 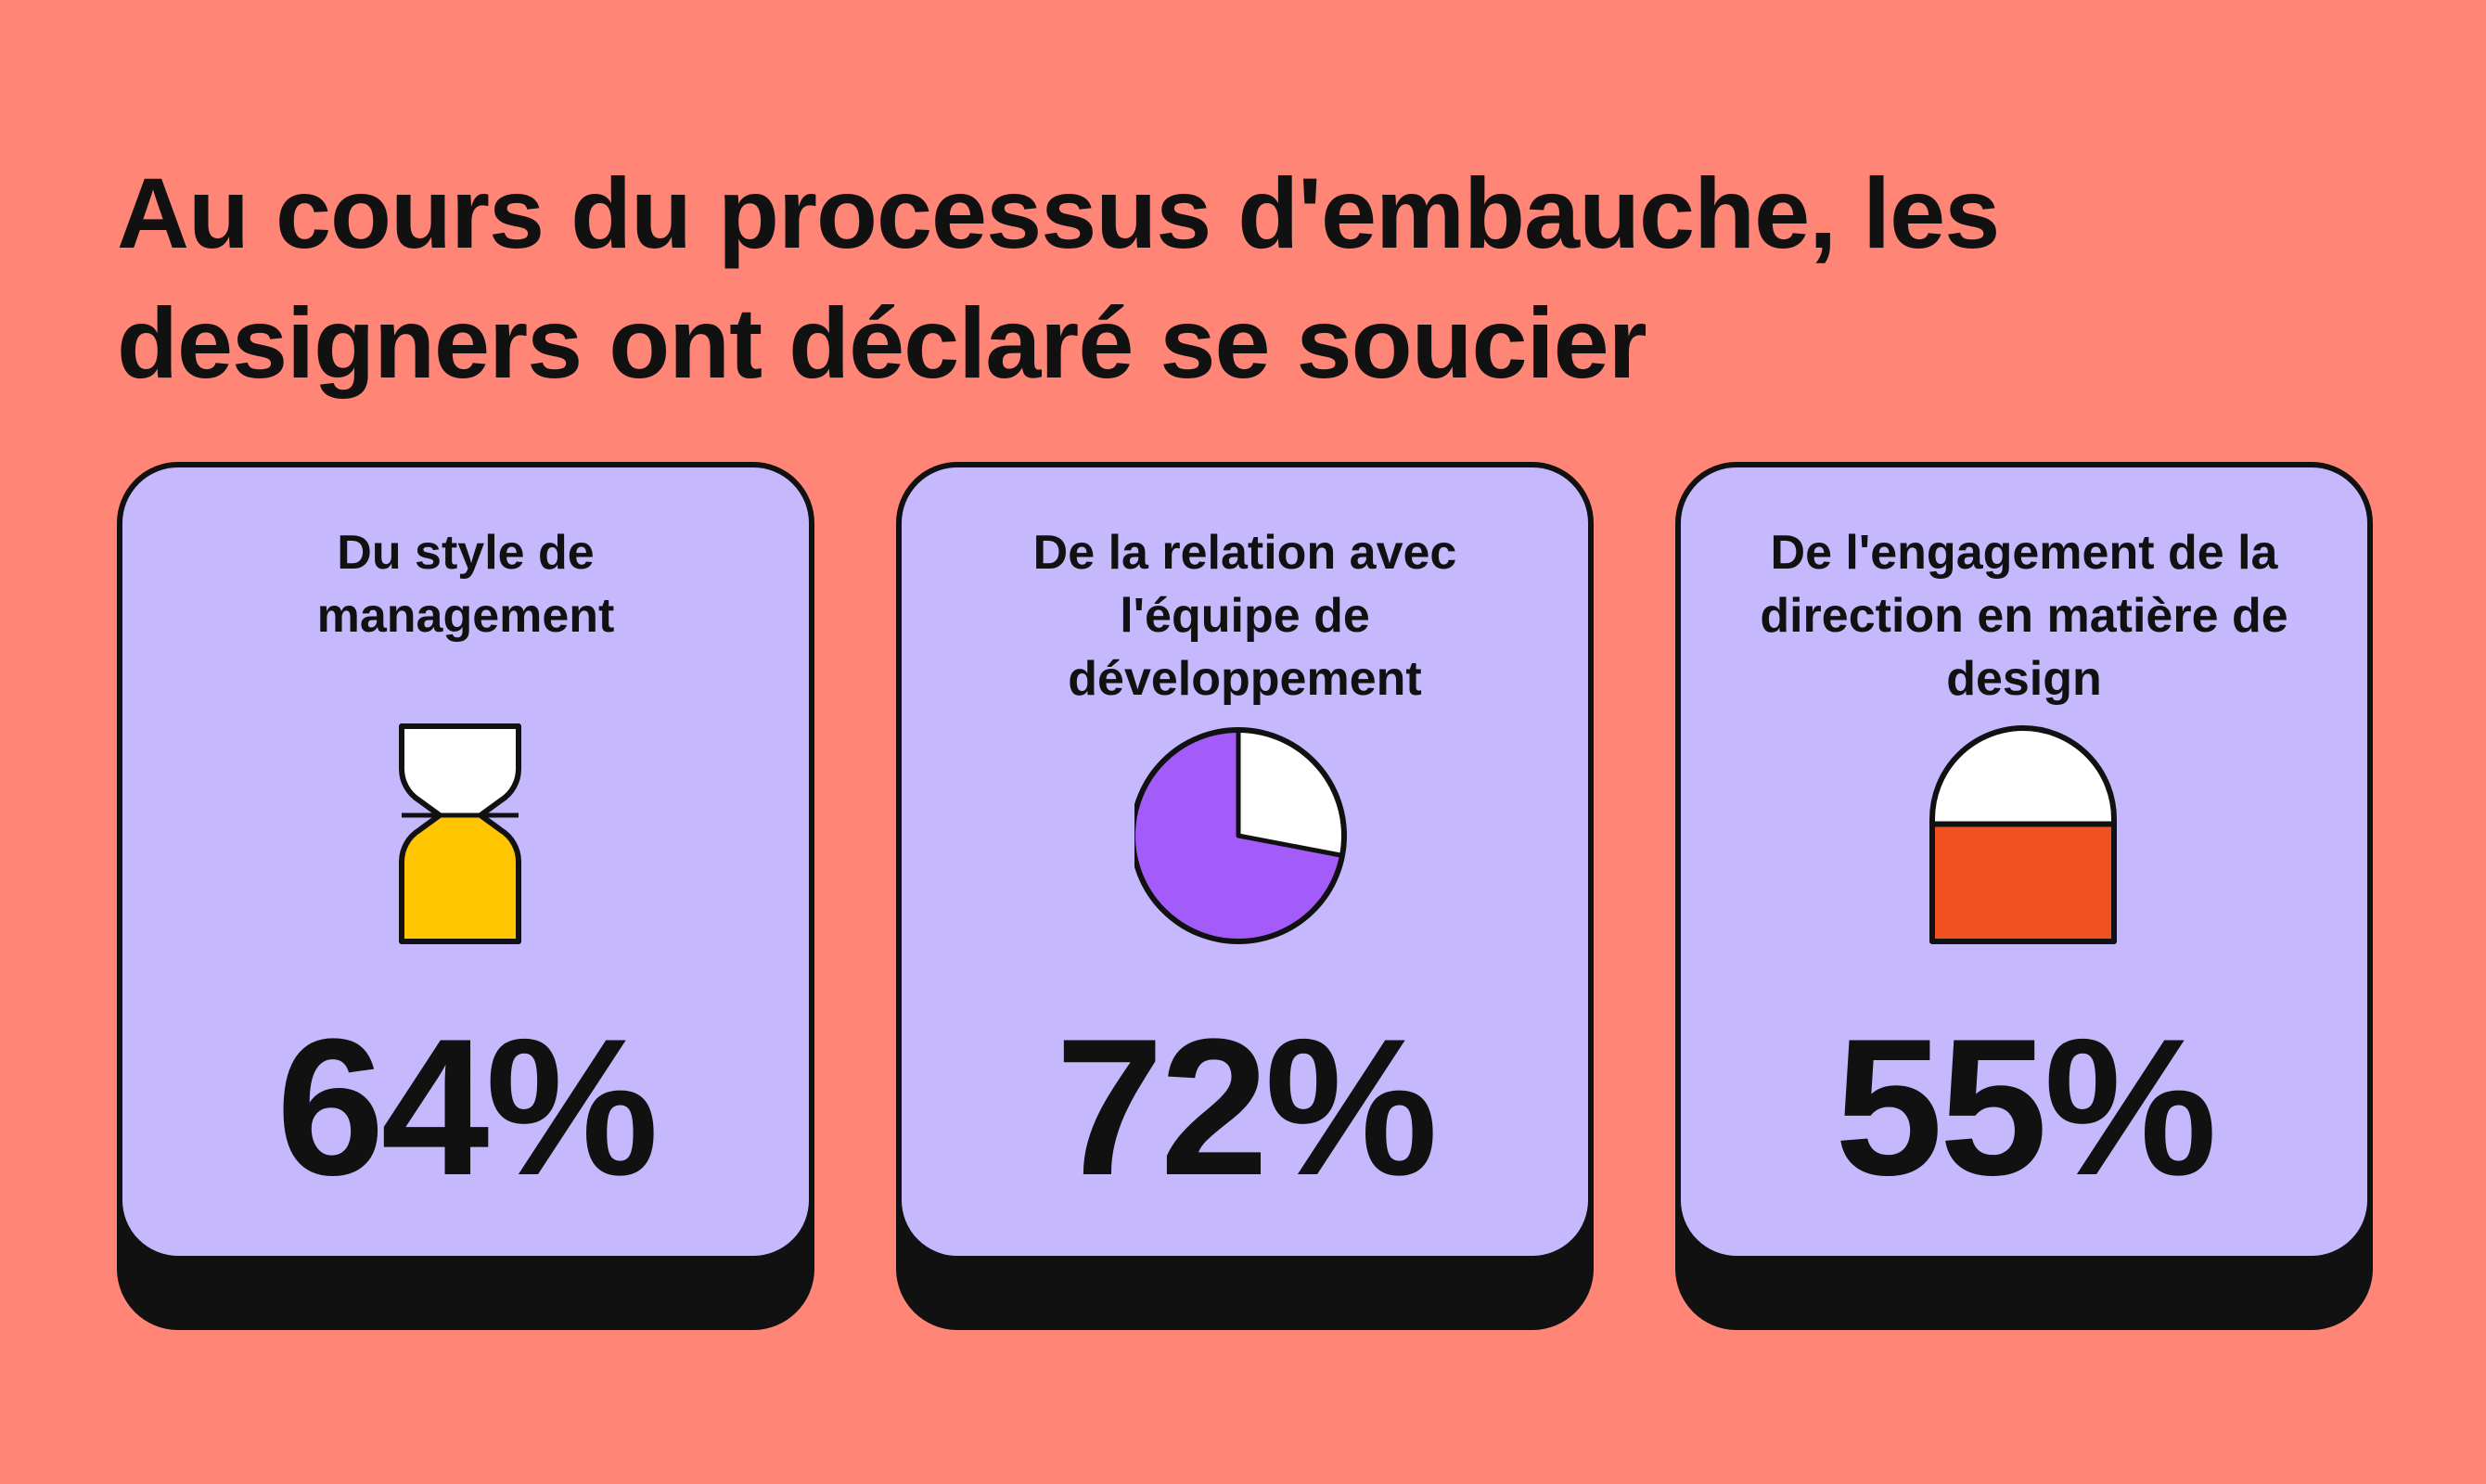 What do you see at coordinates (1246, 1107) in the screenshot?
I see `stat-value: 72%` at bounding box center [1246, 1107].